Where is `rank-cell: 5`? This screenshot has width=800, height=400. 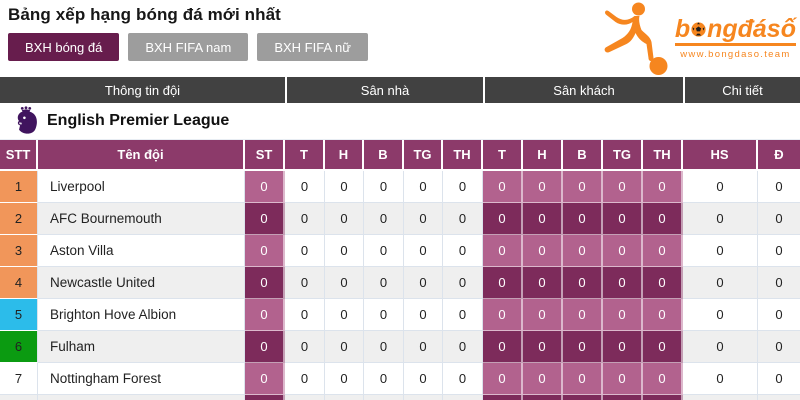 rank-cell: 5 is located at coordinates (19, 315).